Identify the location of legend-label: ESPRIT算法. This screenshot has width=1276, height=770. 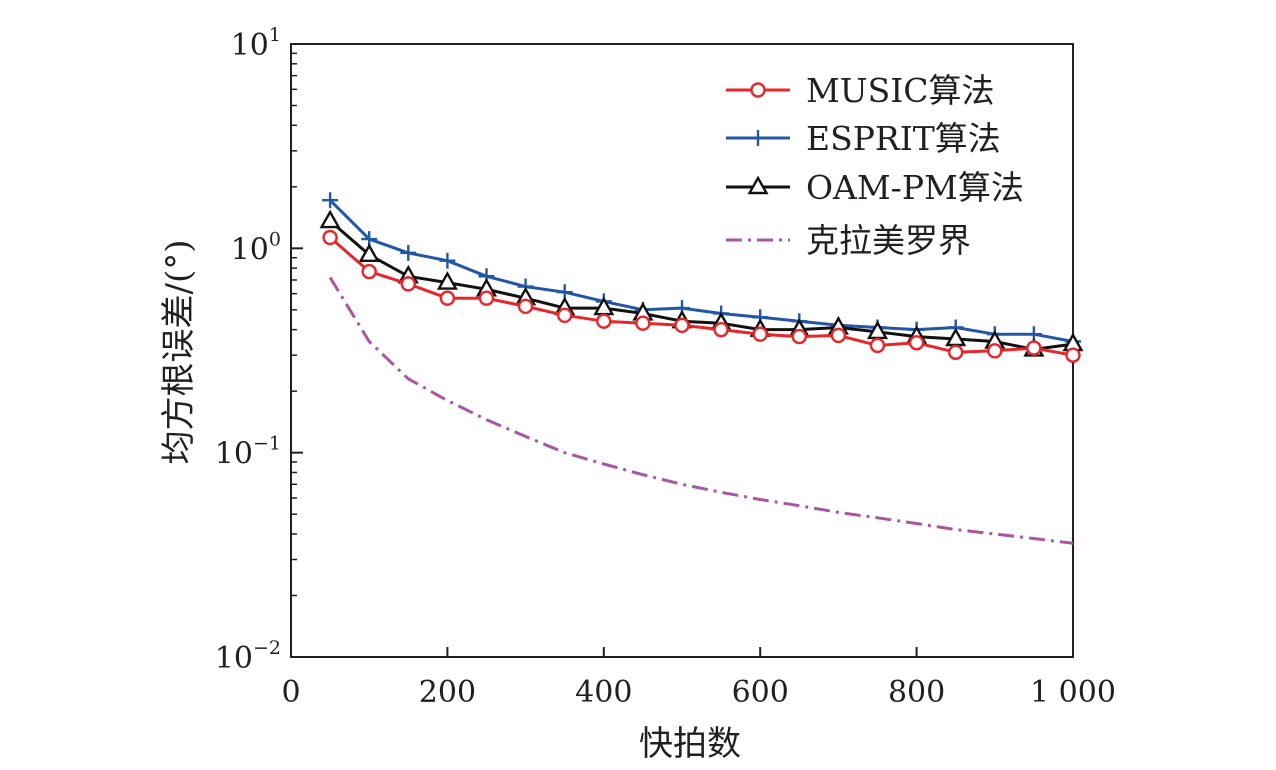
(903, 138).